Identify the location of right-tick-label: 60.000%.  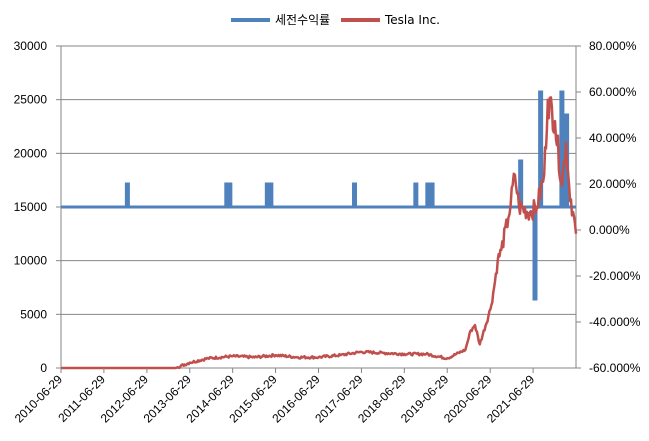
(613, 92).